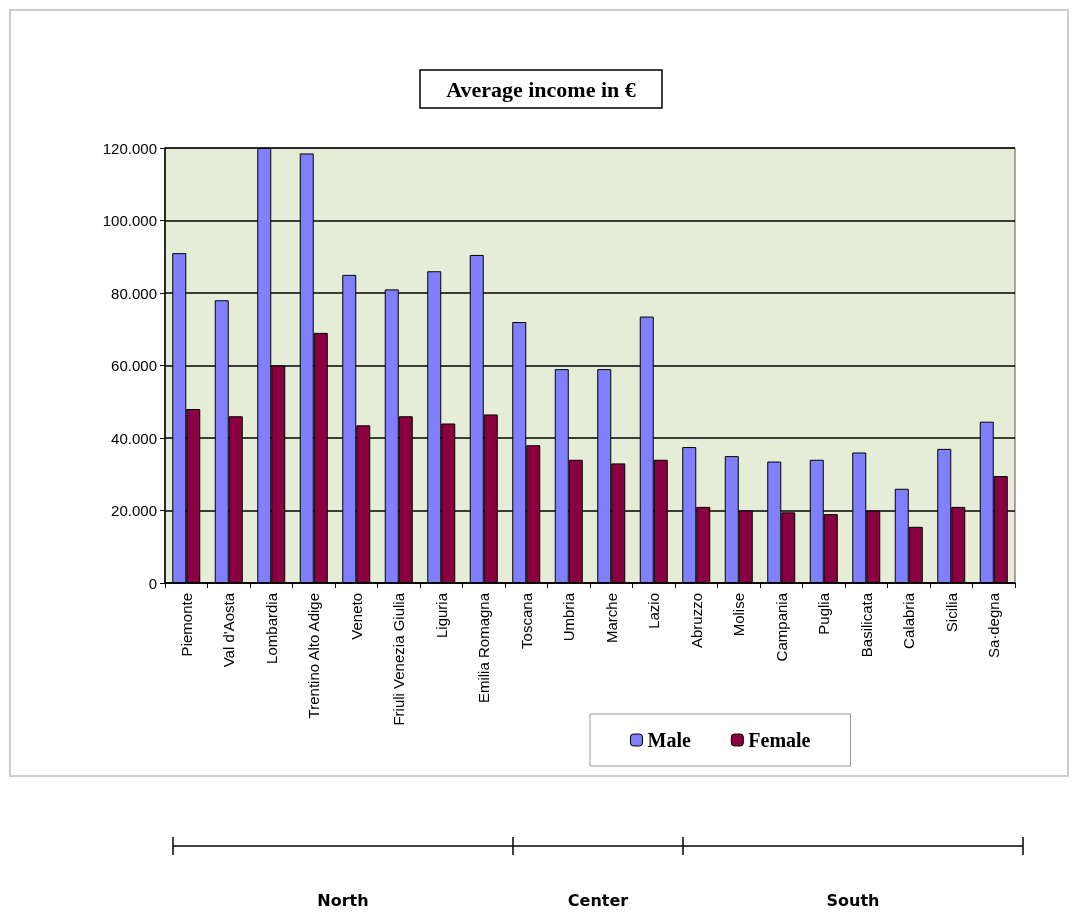 The image size is (1082, 913). Describe the element at coordinates (598, 900) in the screenshot. I see `text: Center` at that location.